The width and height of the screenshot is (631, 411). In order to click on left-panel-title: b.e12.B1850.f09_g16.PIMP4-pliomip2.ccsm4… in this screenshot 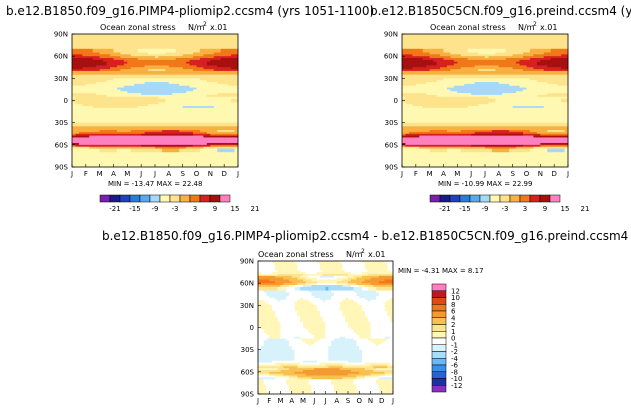, I will do `click(190, 11)`.